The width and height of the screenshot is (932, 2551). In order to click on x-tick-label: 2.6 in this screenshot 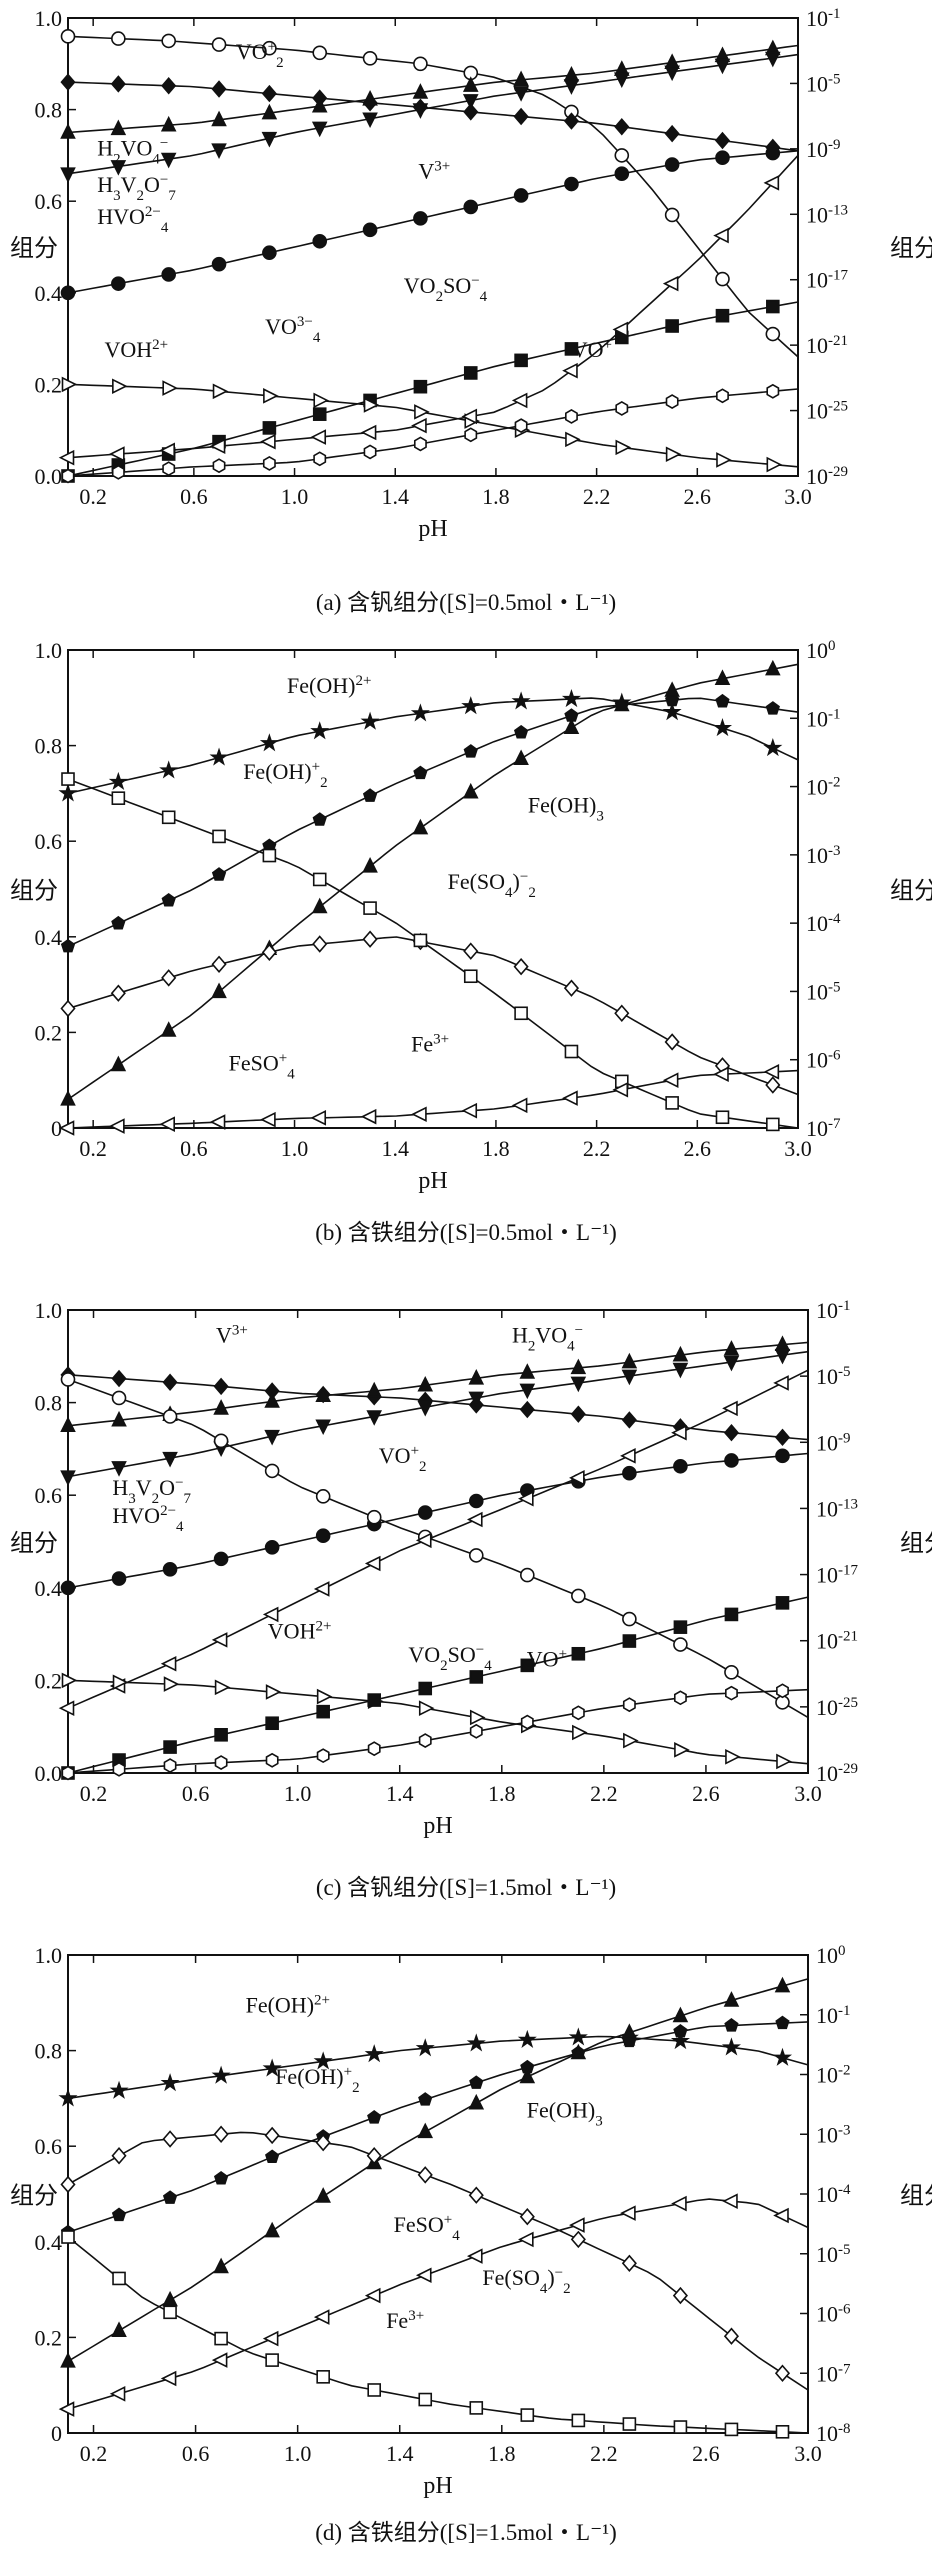, I will do `click(698, 496)`.